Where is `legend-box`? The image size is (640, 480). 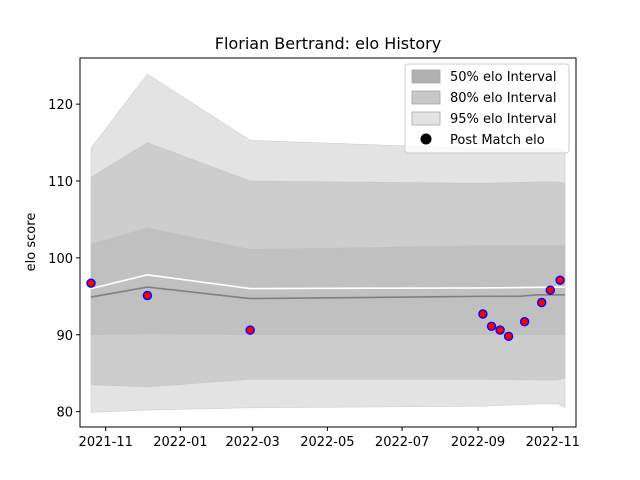
legend-box is located at coordinates (487, 108).